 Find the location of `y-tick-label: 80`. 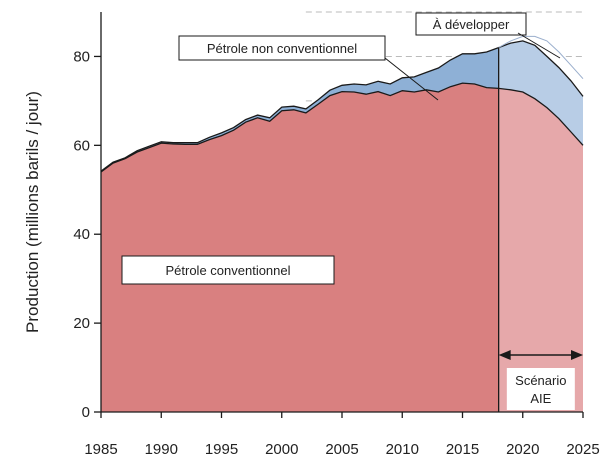

y-tick-label: 80 is located at coordinates (81, 56).